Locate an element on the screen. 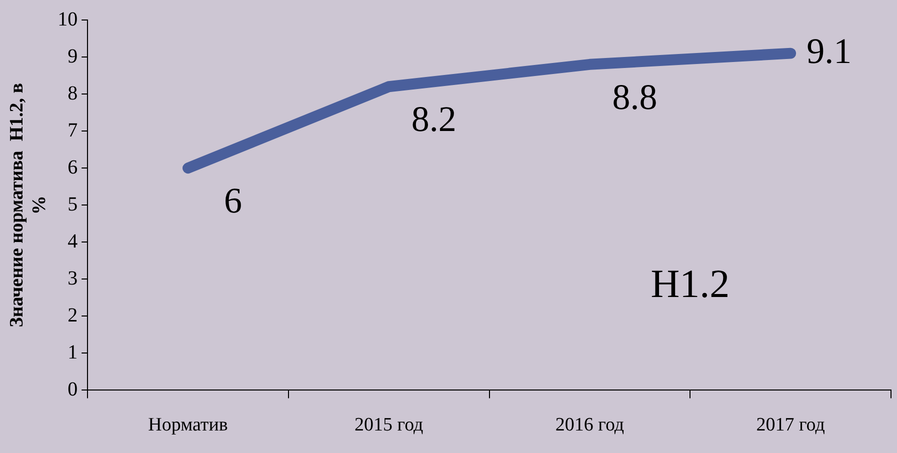 The height and width of the screenshot is (453, 897). x-tick-label: Норматив is located at coordinates (188, 425).